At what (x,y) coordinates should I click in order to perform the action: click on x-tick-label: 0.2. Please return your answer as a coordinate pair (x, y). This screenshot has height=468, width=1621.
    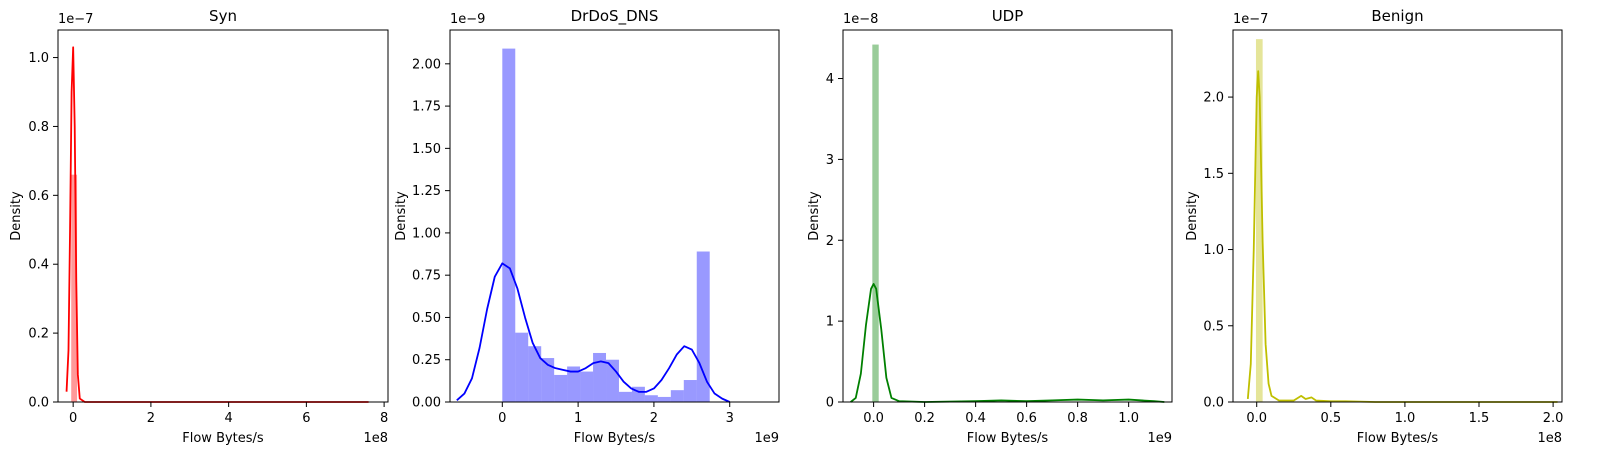
    Looking at the image, I should click on (924, 418).